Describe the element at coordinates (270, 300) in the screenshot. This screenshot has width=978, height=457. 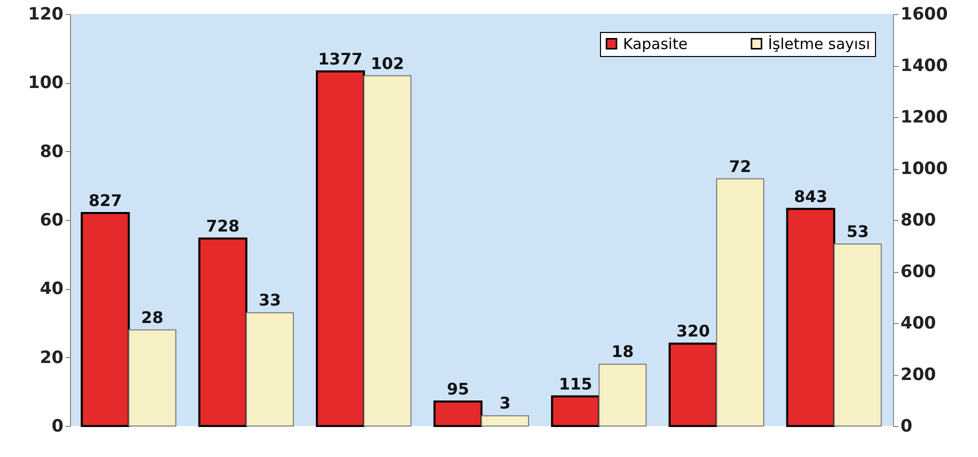
I see `data-label: 33` at that location.